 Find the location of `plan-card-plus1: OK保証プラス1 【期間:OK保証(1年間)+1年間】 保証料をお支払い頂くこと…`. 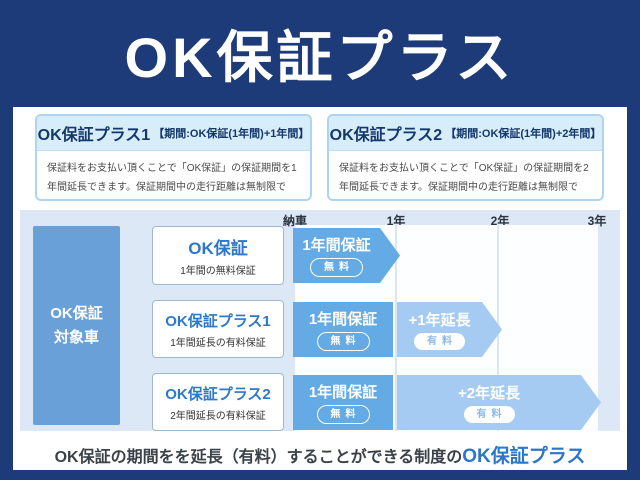

plan-card-plus1: OK保証プラス1 【期間:OK保証(1年間)+1年間】 保証料をお支払い頂くこと… is located at coordinates (173, 157).